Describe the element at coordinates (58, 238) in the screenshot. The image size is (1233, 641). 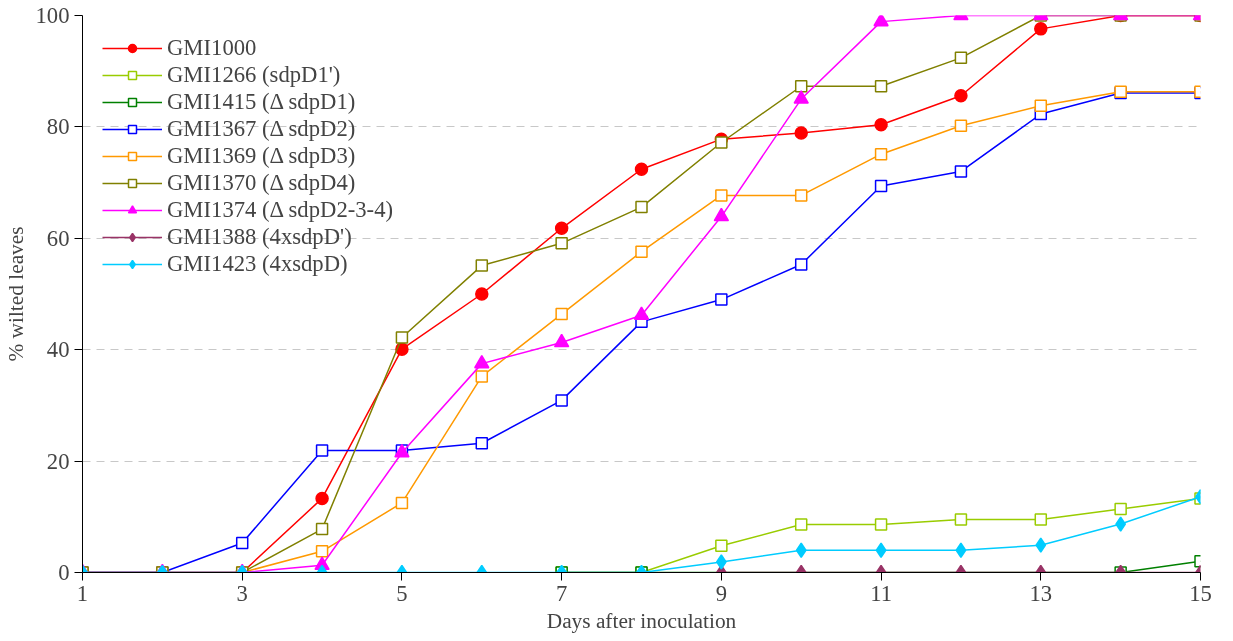
I see `y-tick-label: 60` at that location.